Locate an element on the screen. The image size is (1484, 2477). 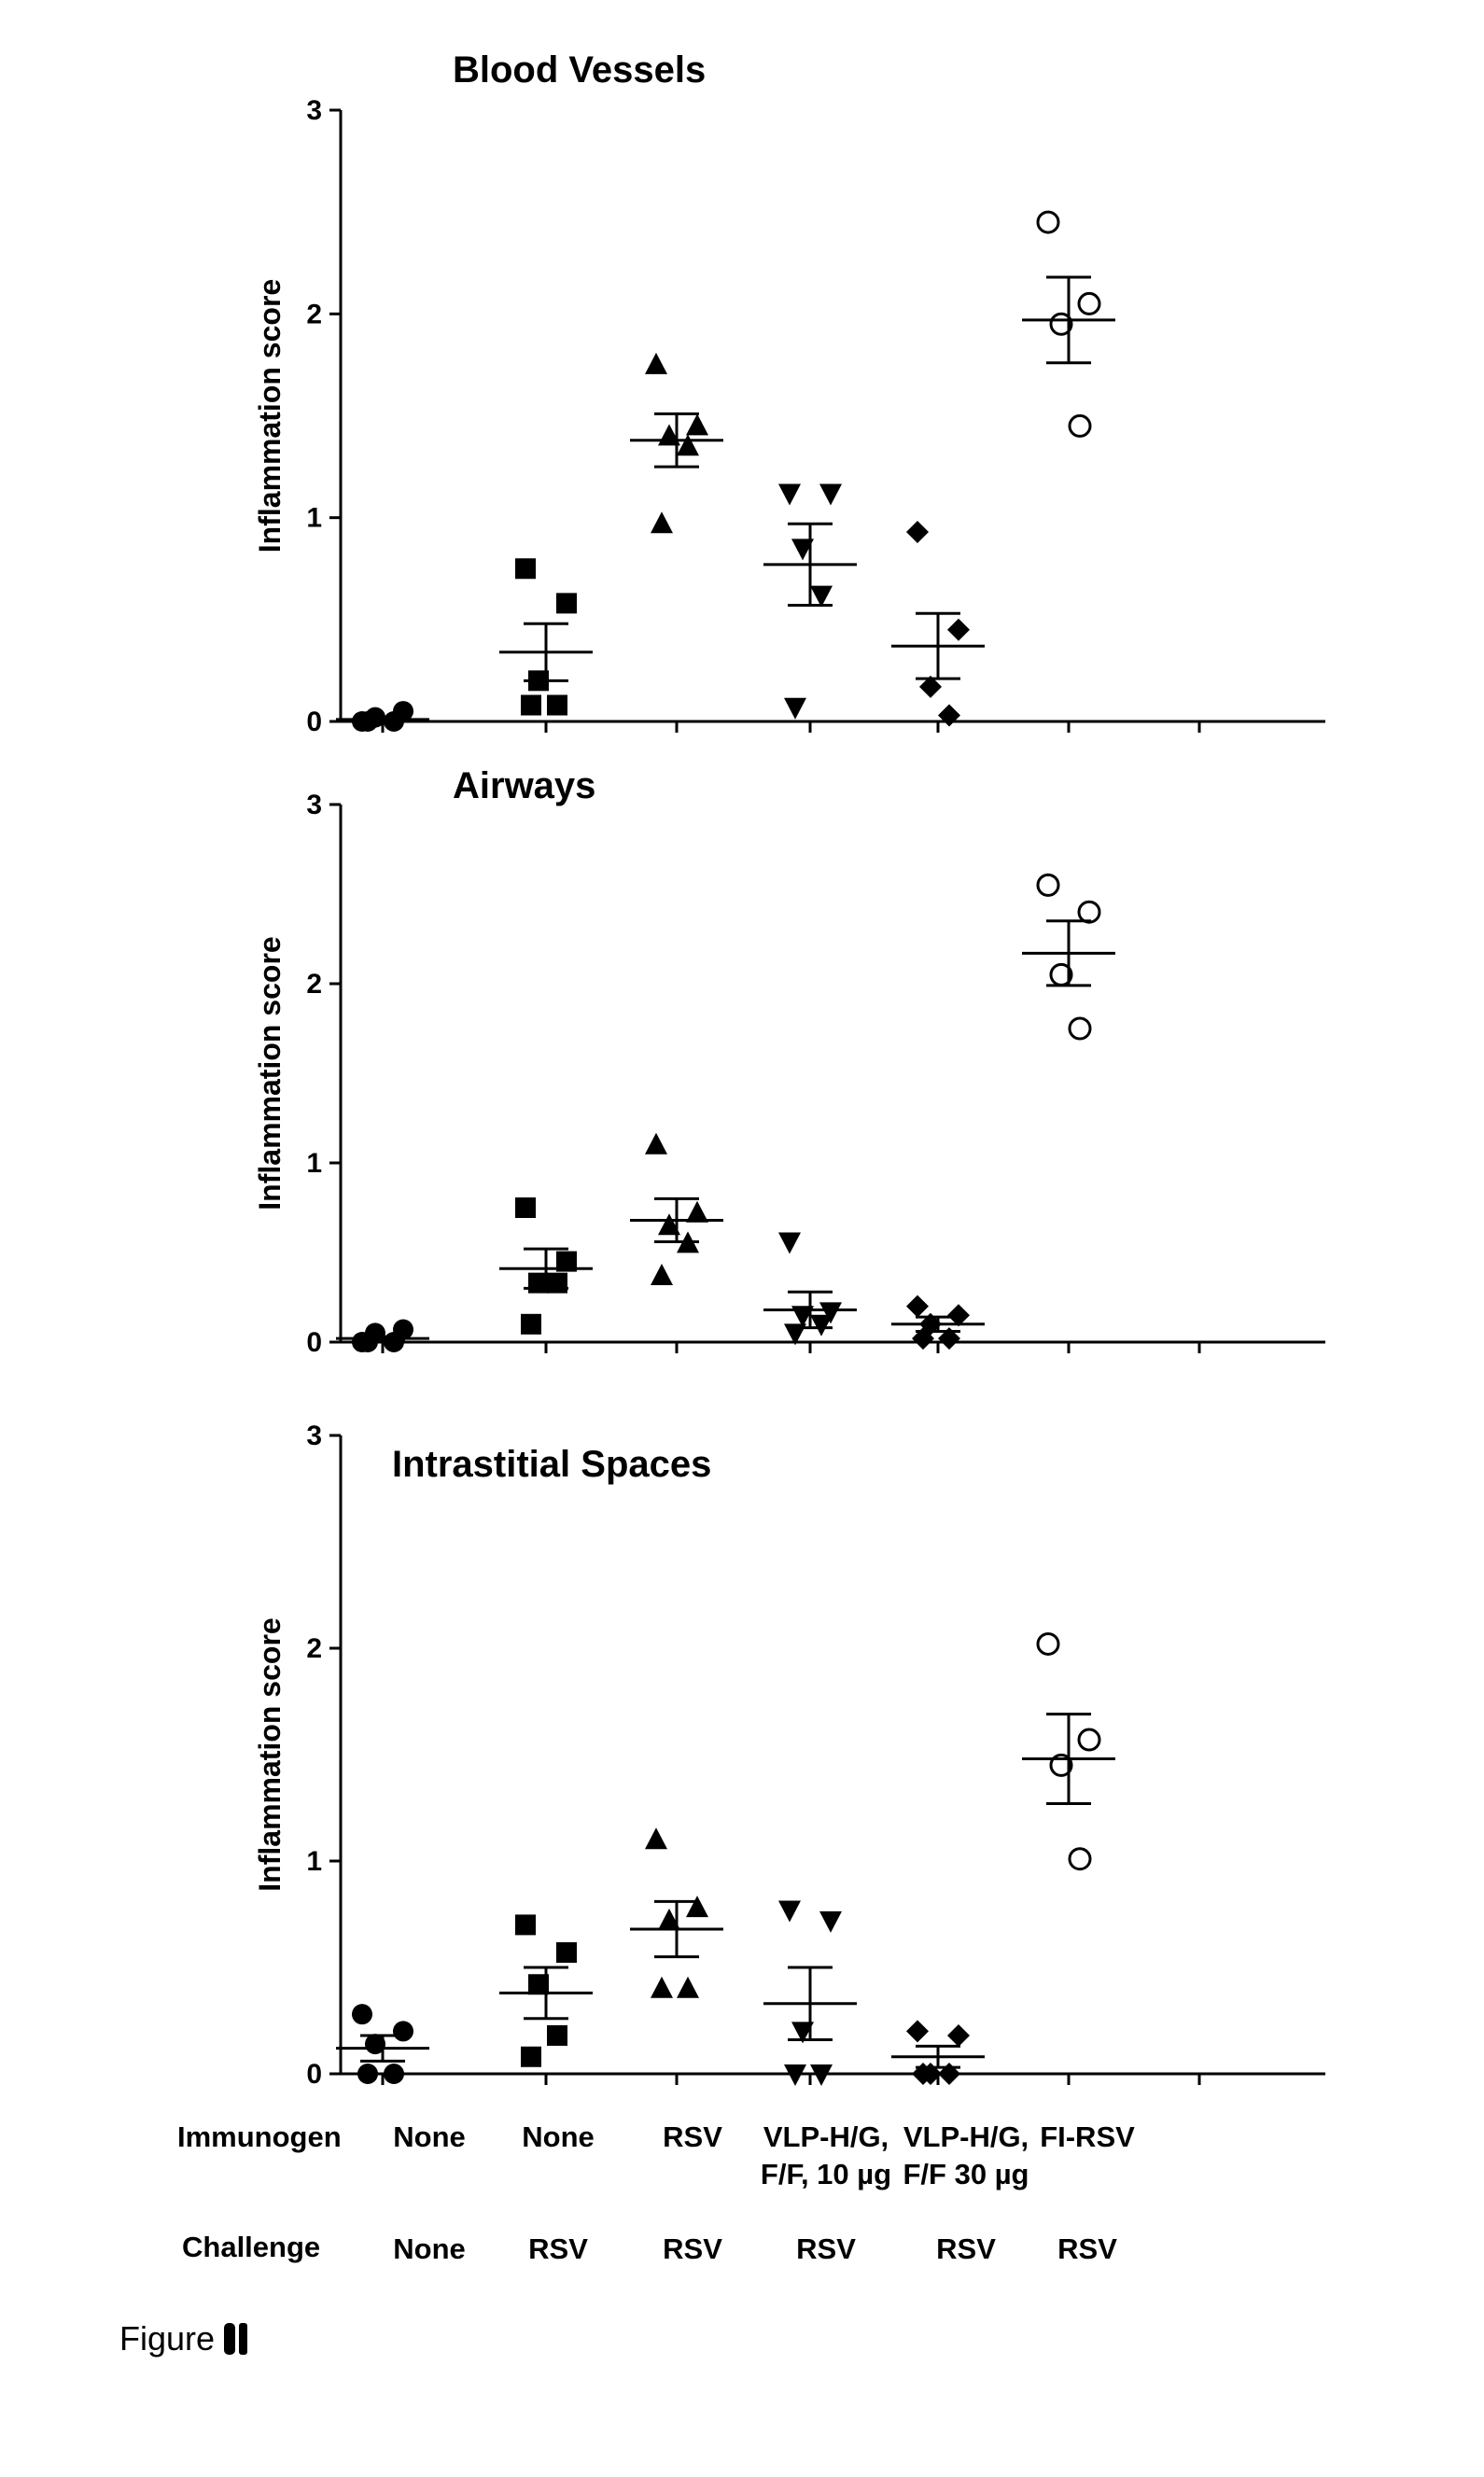
immunogen-label: RSV is located at coordinates (692, 2136).